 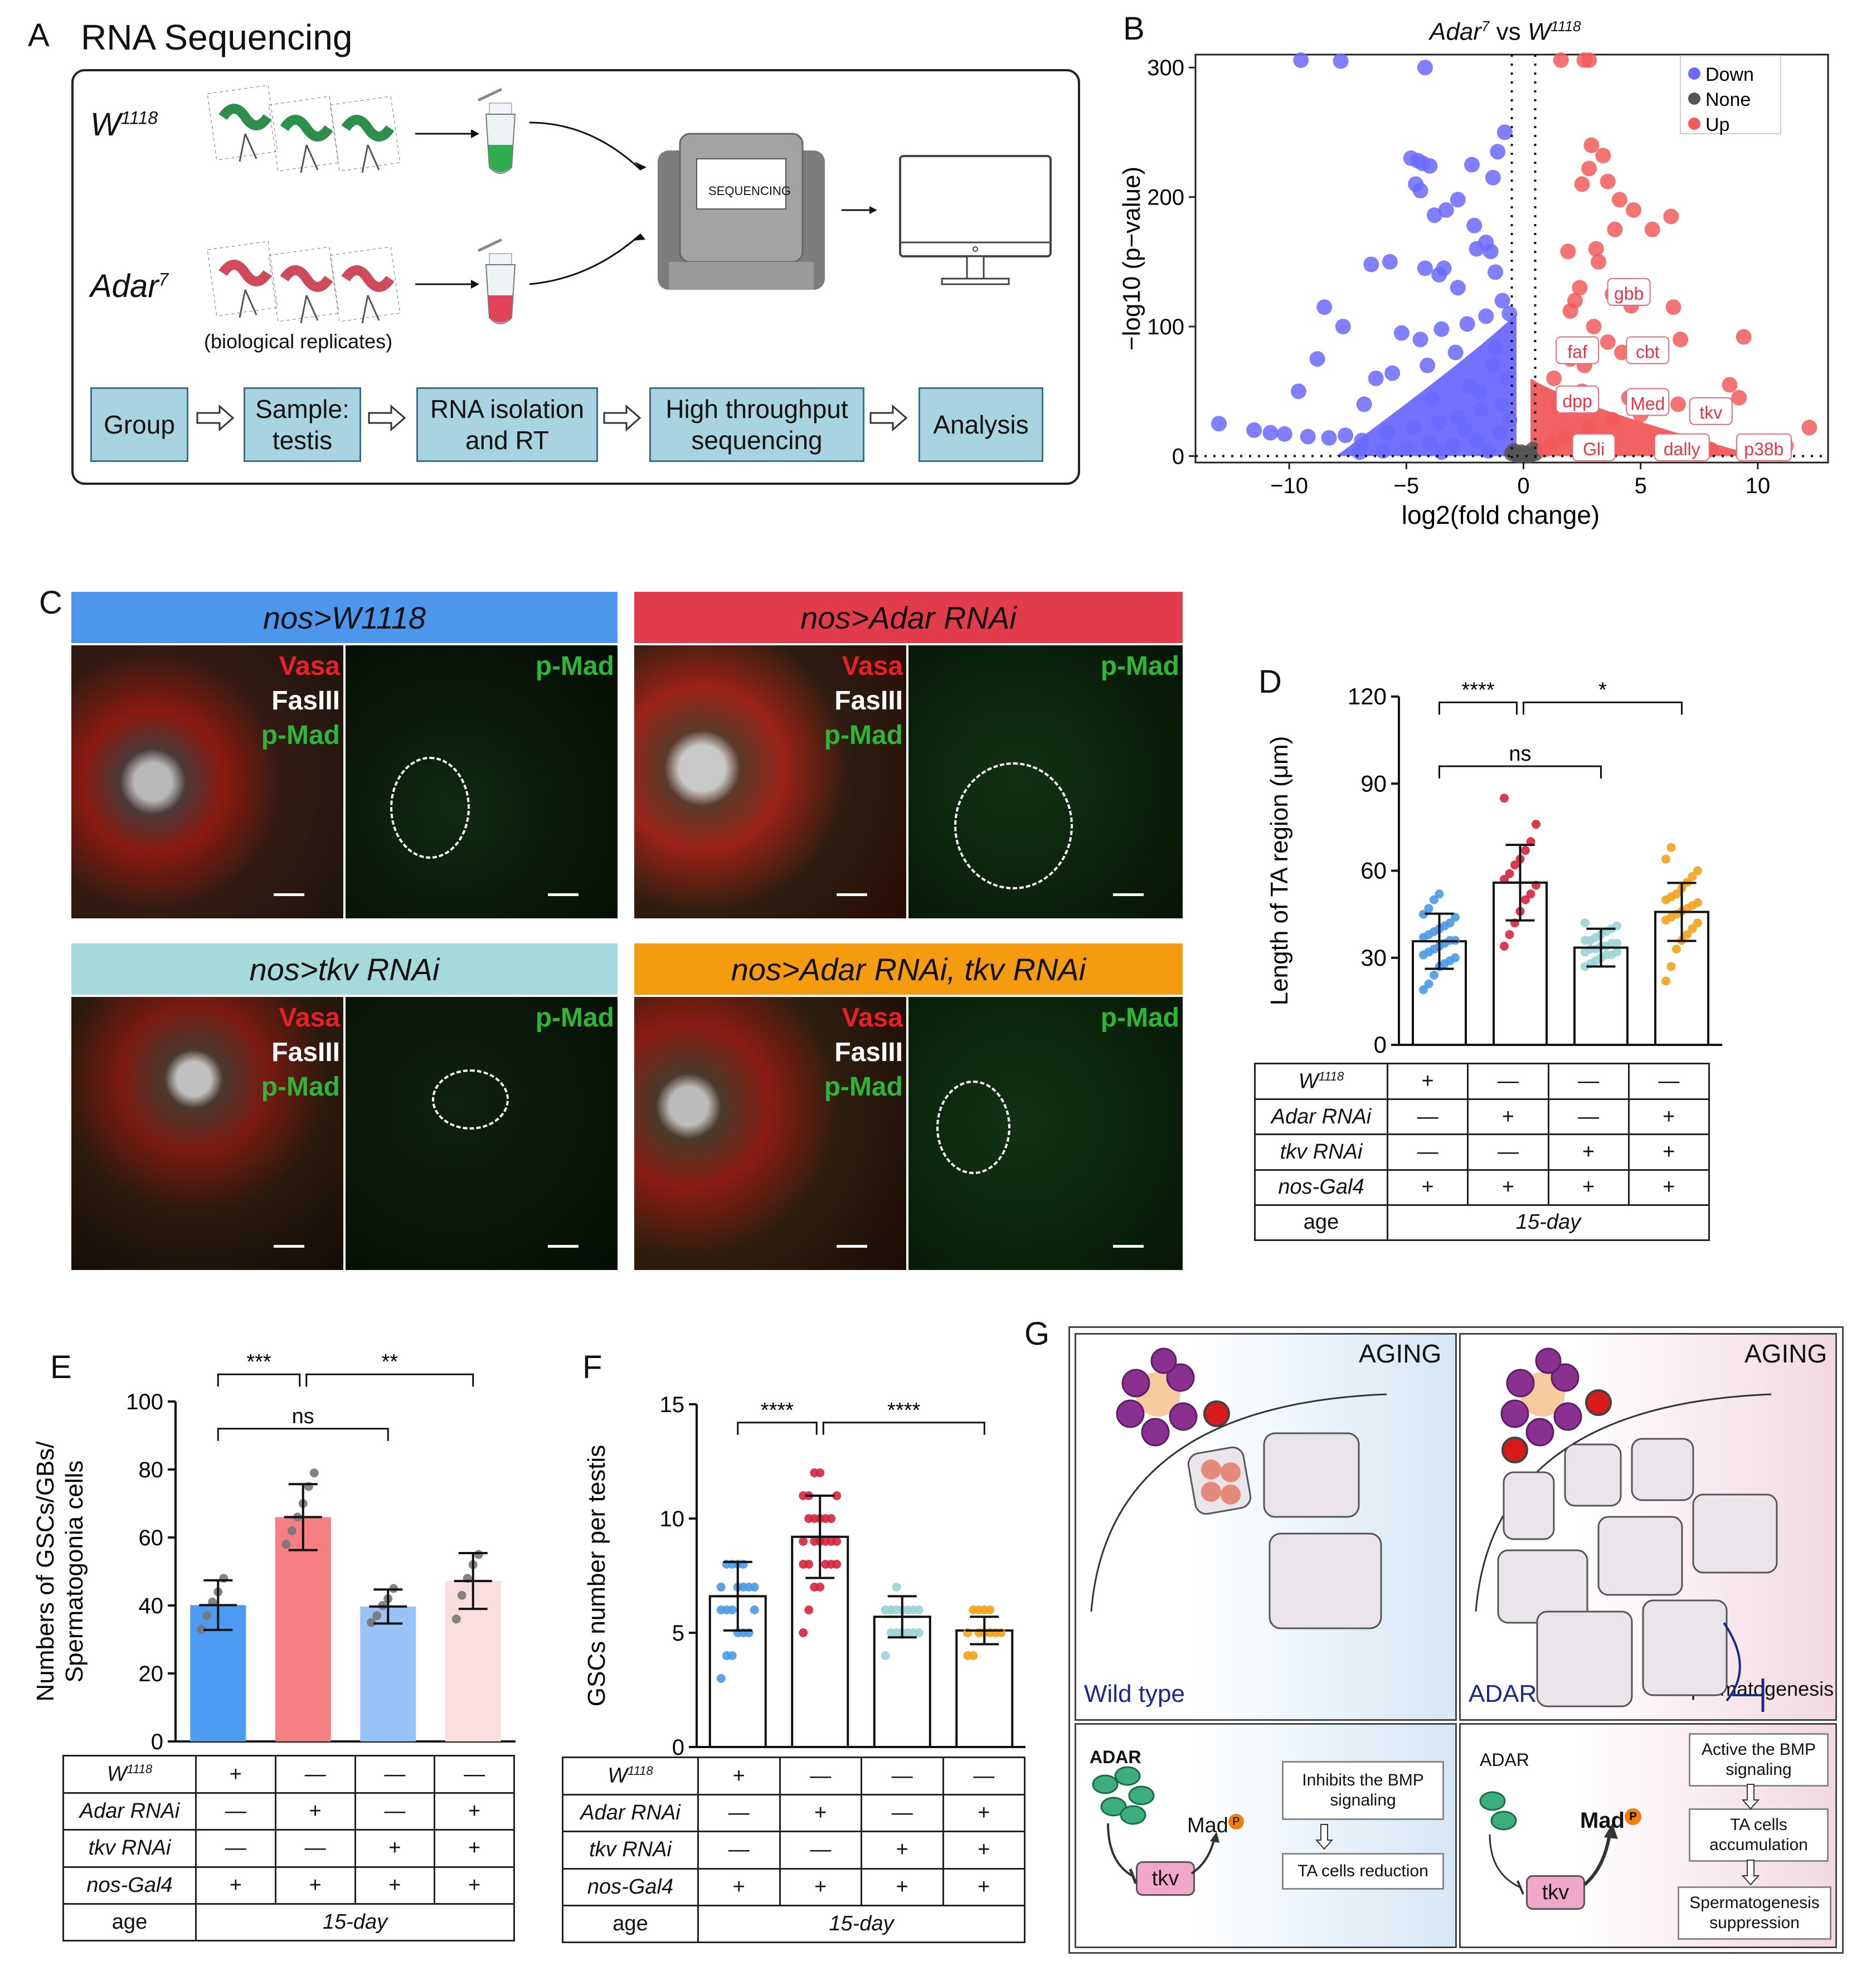 I want to click on significance-label: **, so click(x=389, y=1362).